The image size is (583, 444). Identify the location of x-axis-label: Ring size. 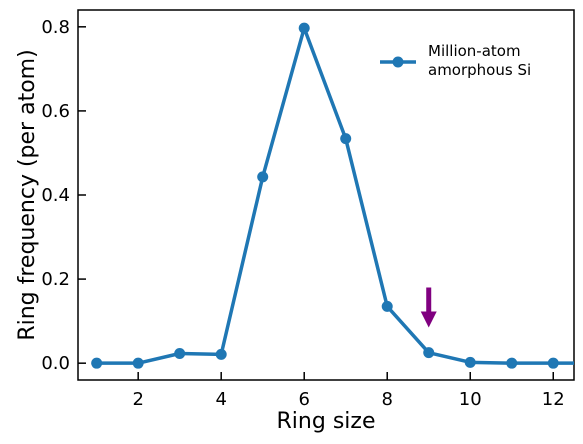
(326, 421).